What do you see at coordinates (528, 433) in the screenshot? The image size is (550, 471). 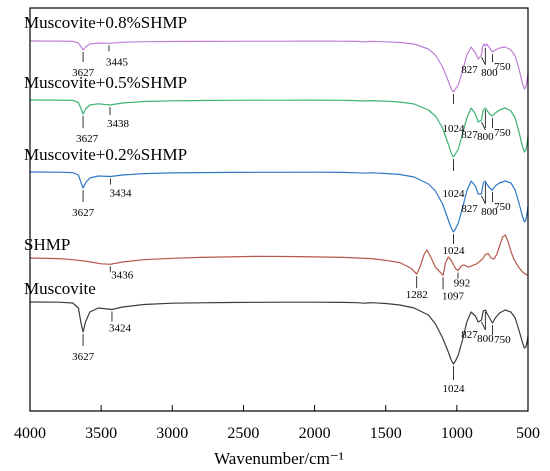 I see `x-tick-label: 500` at bounding box center [528, 433].